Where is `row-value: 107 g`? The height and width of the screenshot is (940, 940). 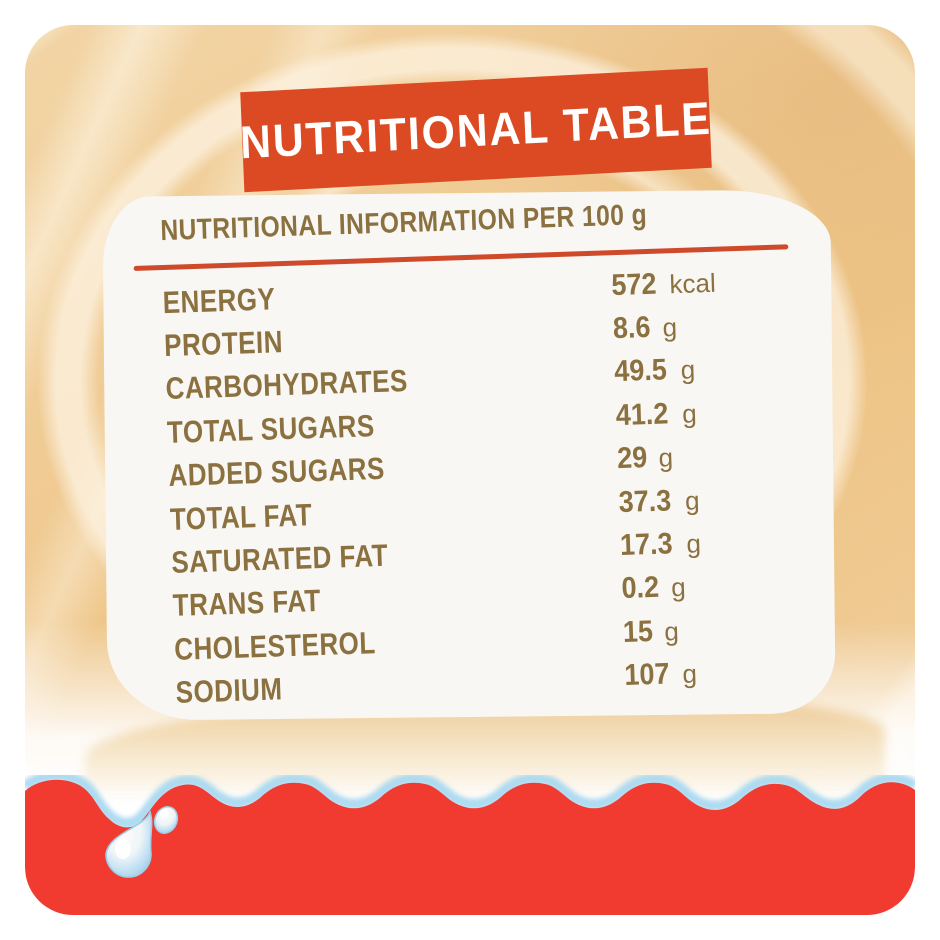 row-value: 107 g is located at coordinates (660, 675).